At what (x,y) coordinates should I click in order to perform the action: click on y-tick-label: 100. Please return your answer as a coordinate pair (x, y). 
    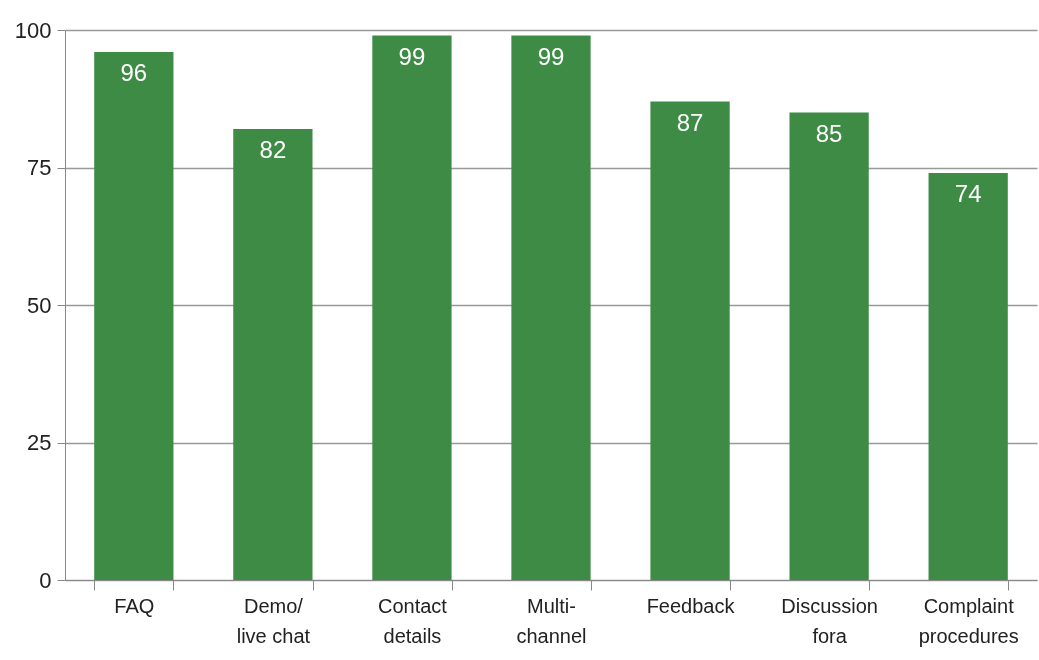
    Looking at the image, I should click on (33, 30).